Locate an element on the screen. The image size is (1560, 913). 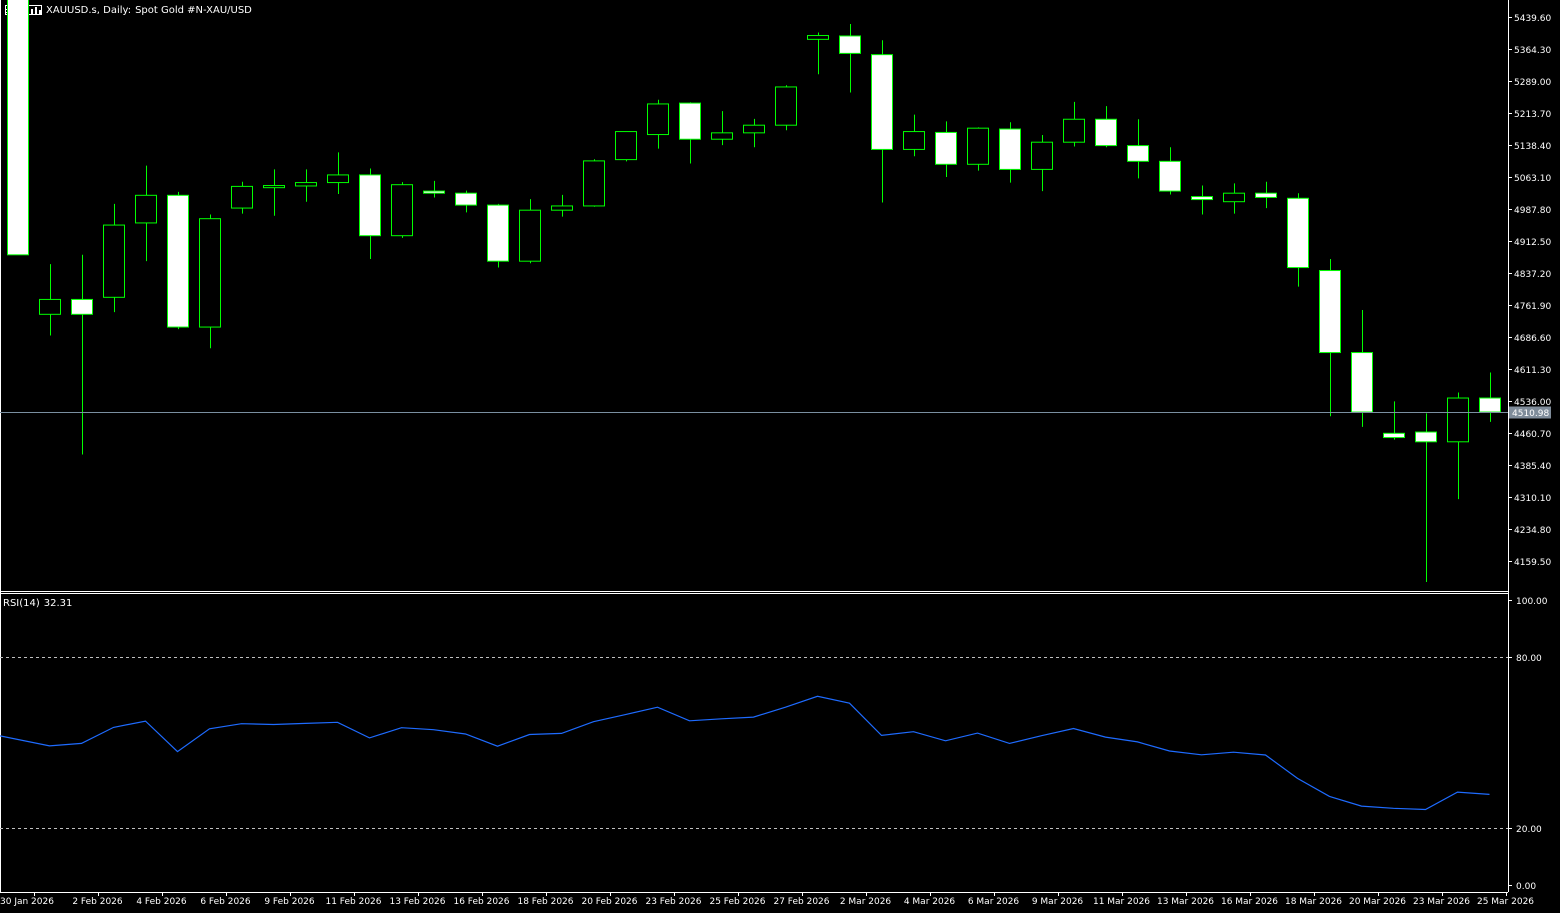
price-tick-label: 5364.30 is located at coordinates (1532, 51).